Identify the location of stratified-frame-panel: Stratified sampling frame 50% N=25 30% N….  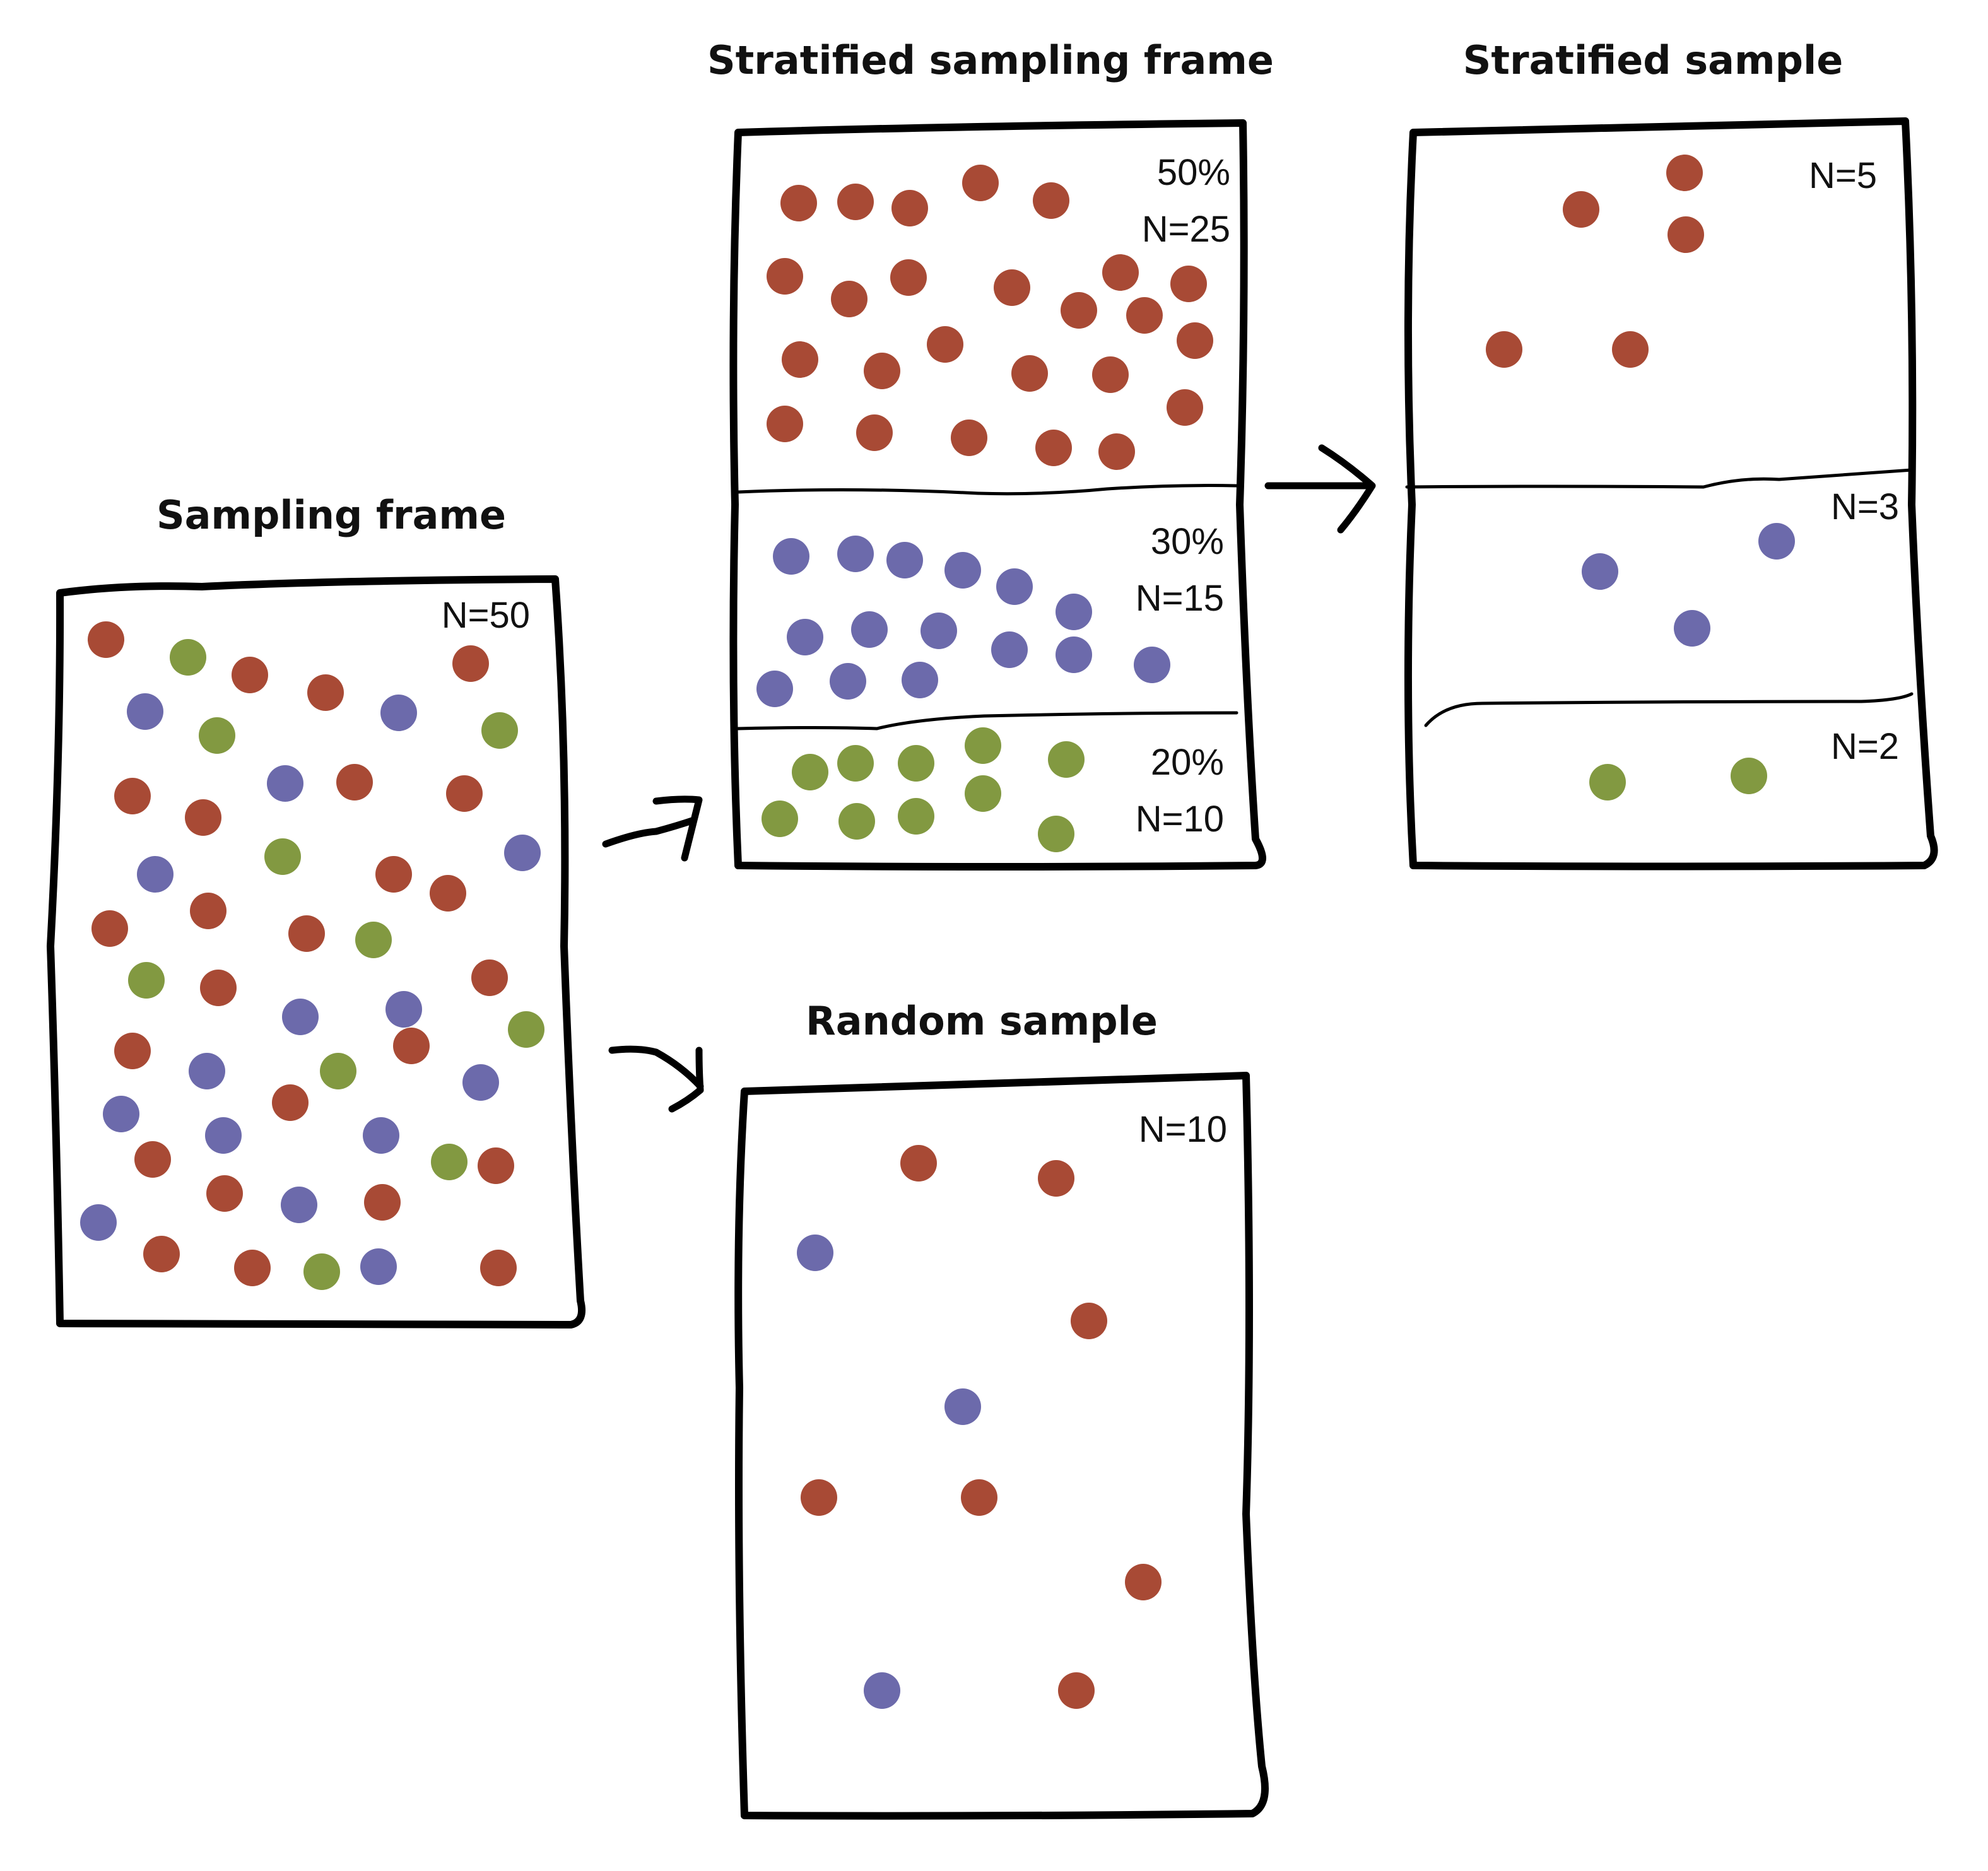
(990, 454).